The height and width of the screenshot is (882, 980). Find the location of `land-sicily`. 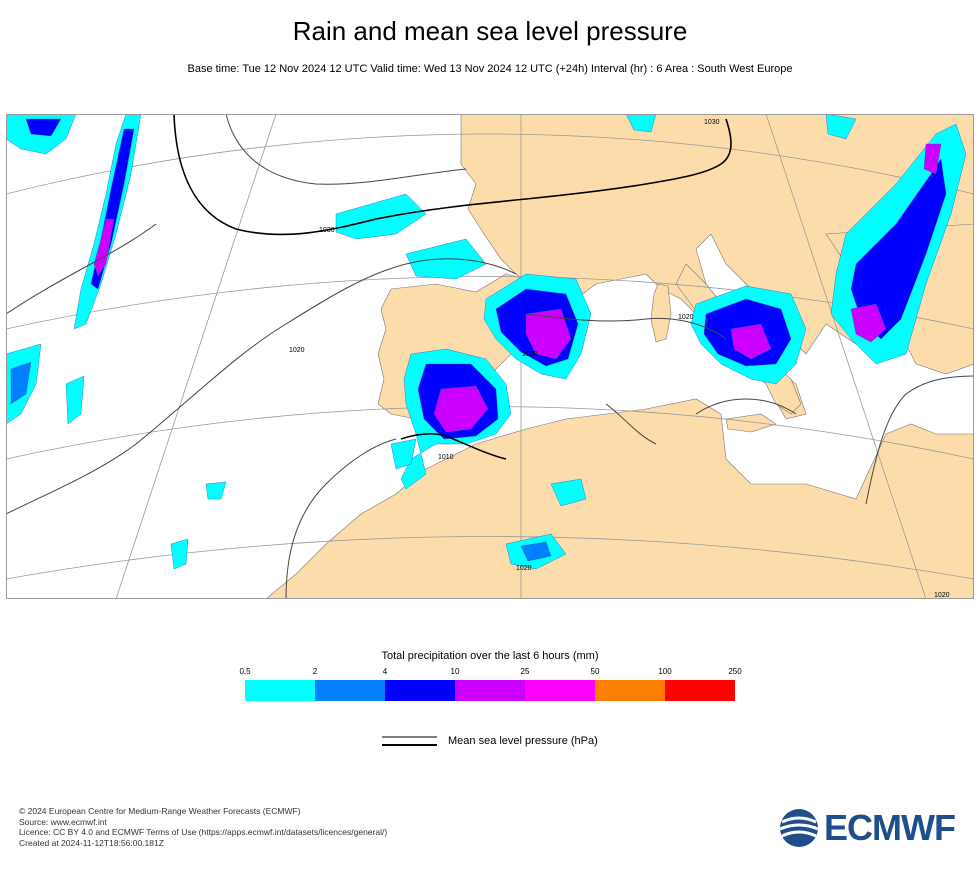

land-sicily is located at coordinates (751, 423).